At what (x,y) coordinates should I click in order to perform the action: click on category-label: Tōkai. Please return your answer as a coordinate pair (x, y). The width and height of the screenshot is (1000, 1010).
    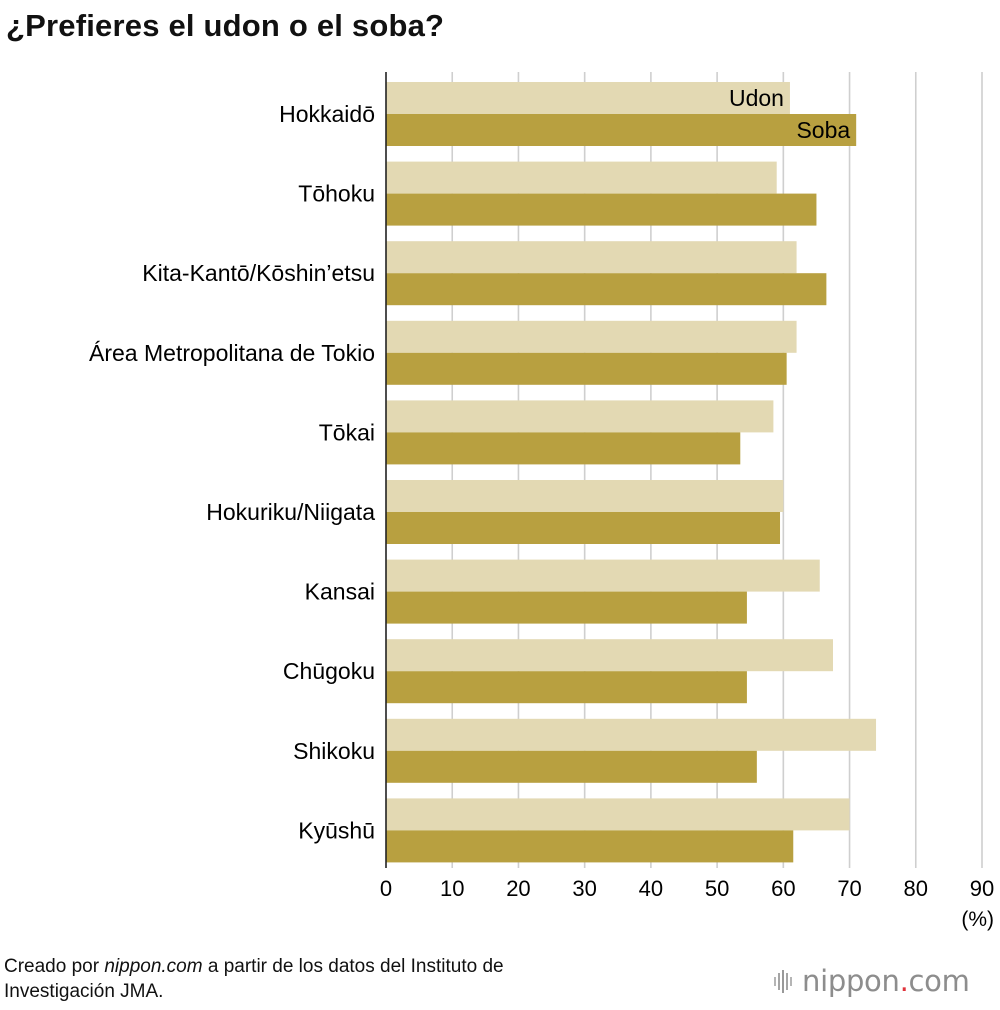
    Looking at the image, I should click on (347, 432).